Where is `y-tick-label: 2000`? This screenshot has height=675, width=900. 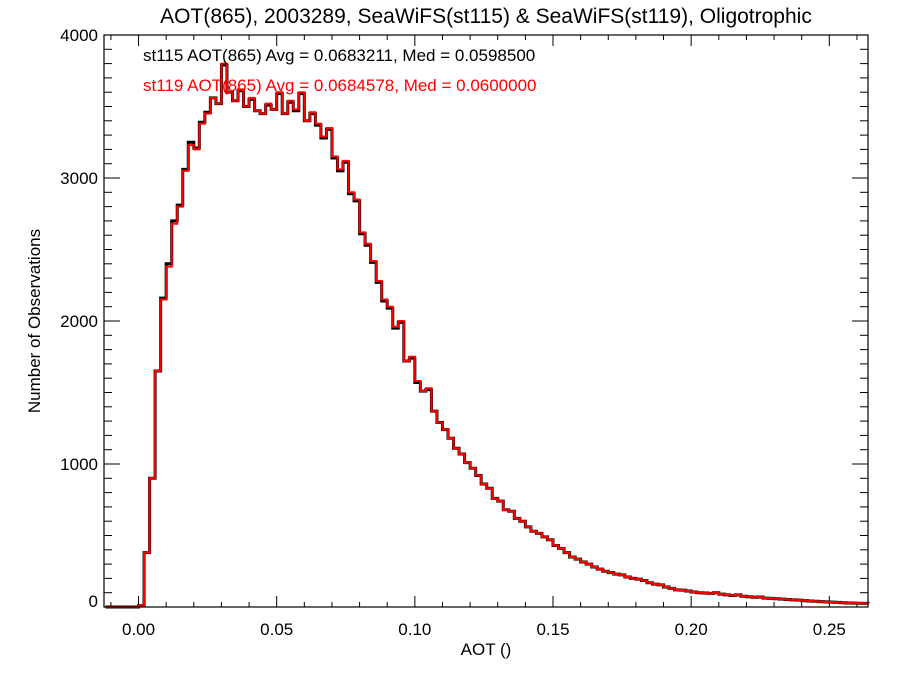 y-tick-label: 2000 is located at coordinates (79, 321).